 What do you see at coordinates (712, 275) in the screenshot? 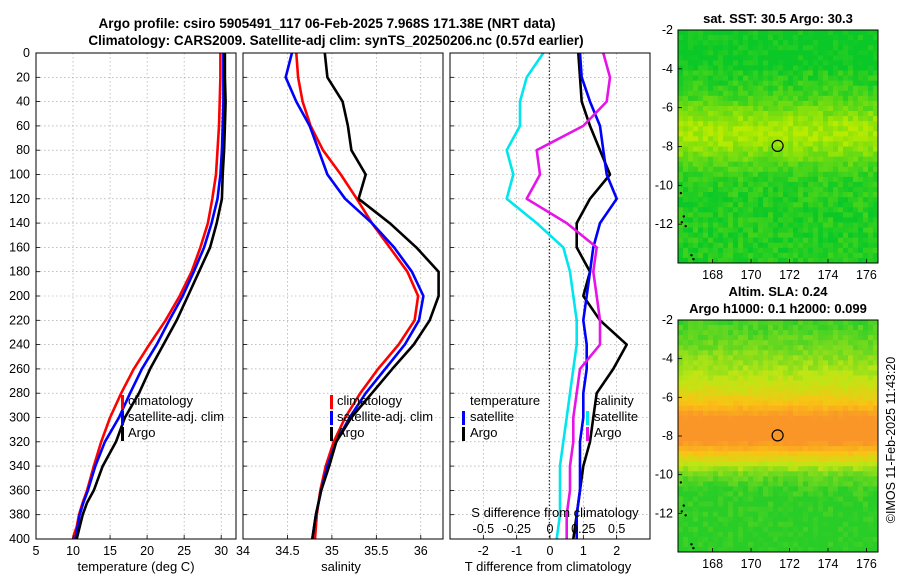
I see `map-x-tick-label: 168` at bounding box center [712, 275].